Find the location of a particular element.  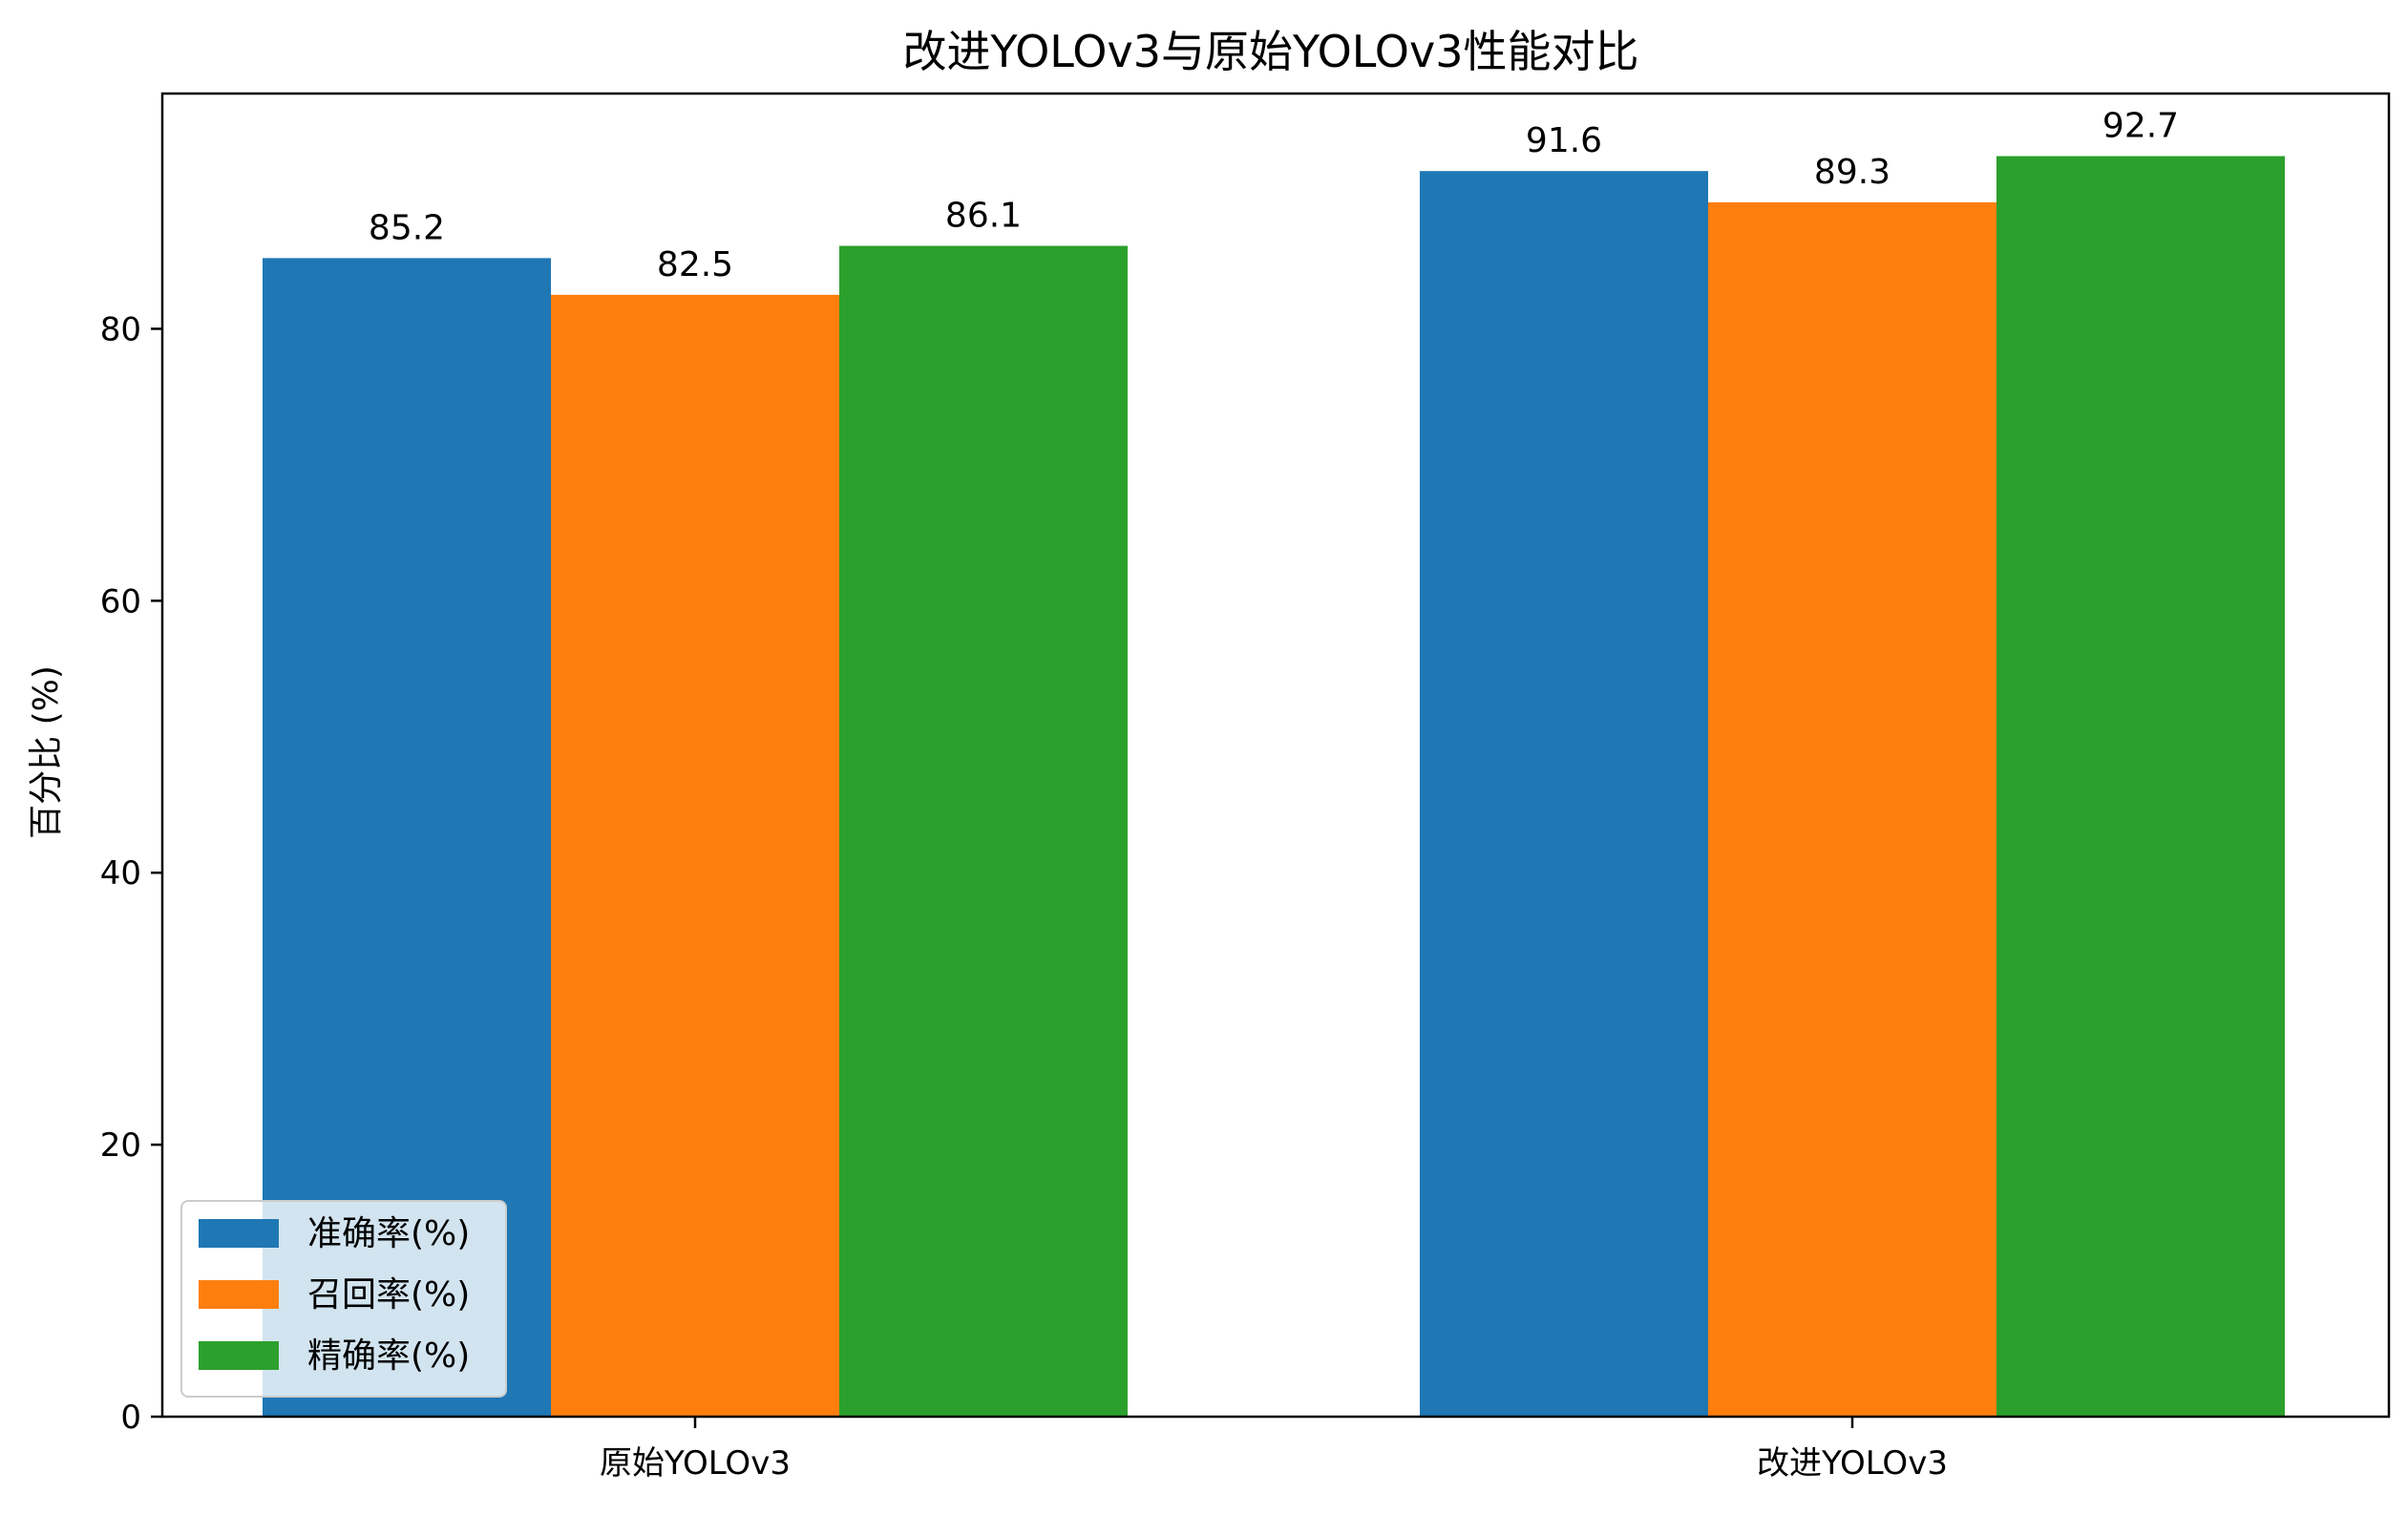

y-tick-label-2: 40 is located at coordinates (120, 873).